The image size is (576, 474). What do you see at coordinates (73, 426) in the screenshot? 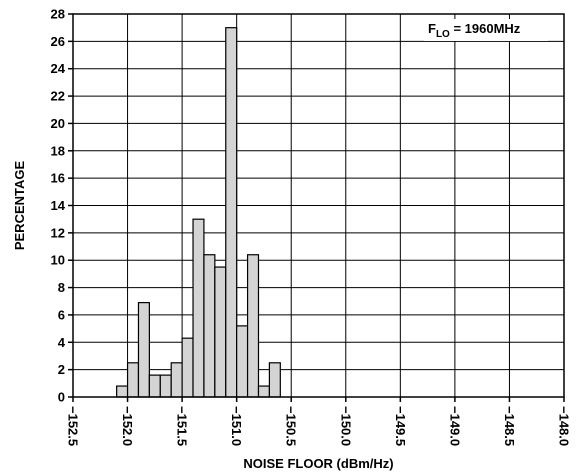
I see `x-tick-label: −152.5` at bounding box center [73, 426].